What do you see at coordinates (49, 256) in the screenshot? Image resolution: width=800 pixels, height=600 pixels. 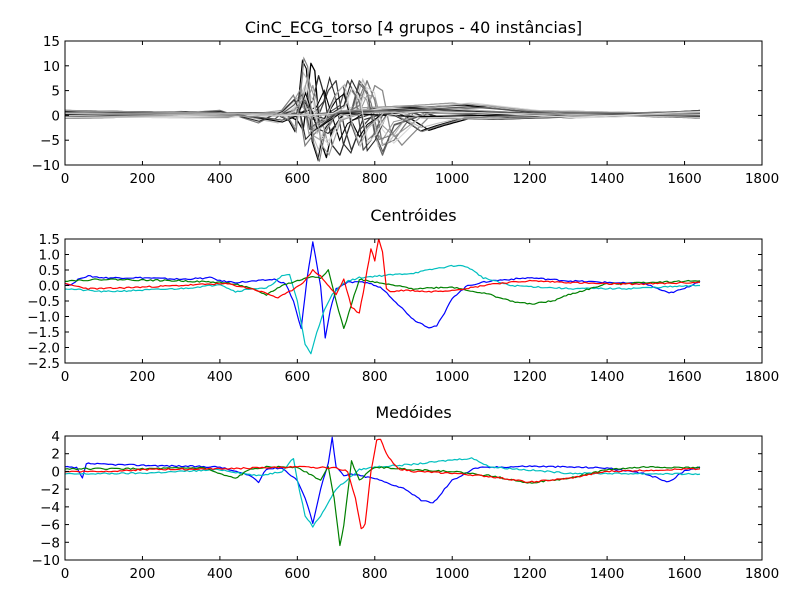 I see `y-tick-label: 1.0` at bounding box center [49, 256].